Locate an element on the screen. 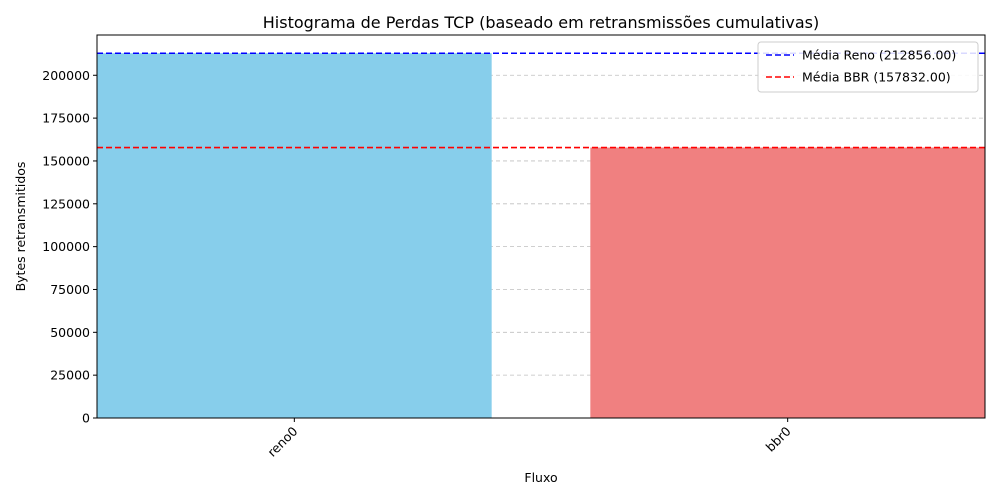 The width and height of the screenshot is (1000, 504). y-tick-label-2: 50000 is located at coordinates (70, 332).